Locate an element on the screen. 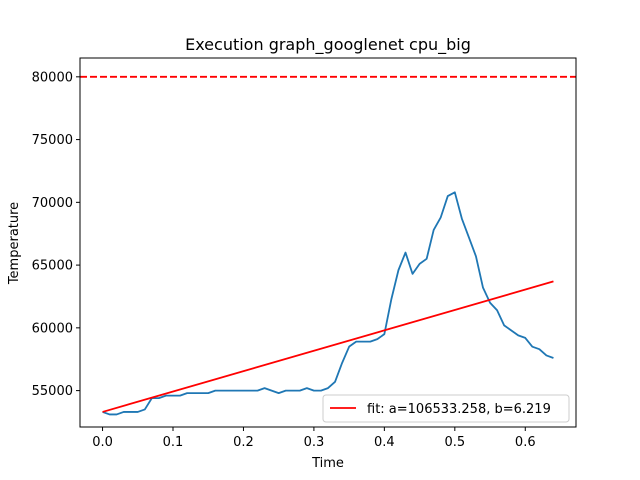 The image size is (640, 480). legend: fit: a=106533.258, b=6.219 is located at coordinates (446, 408).